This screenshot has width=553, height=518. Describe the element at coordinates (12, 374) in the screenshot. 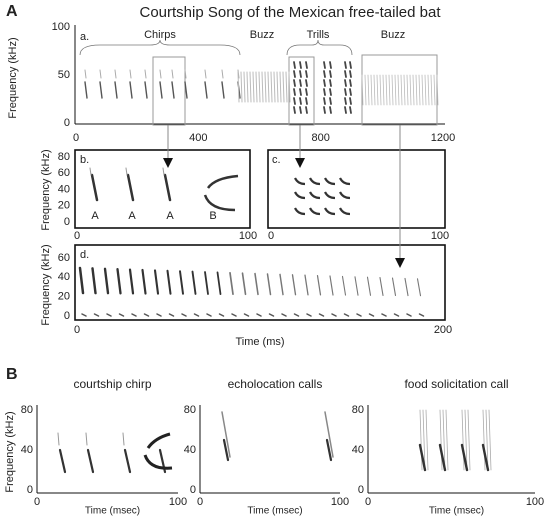

I see `panel-label: B` at that location.